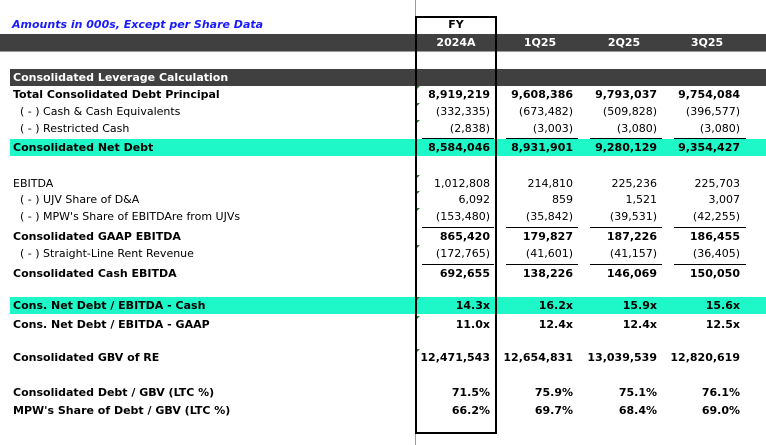 This screenshot has width=766, height=445. I want to click on cell-value: 138,226, so click(547, 273).